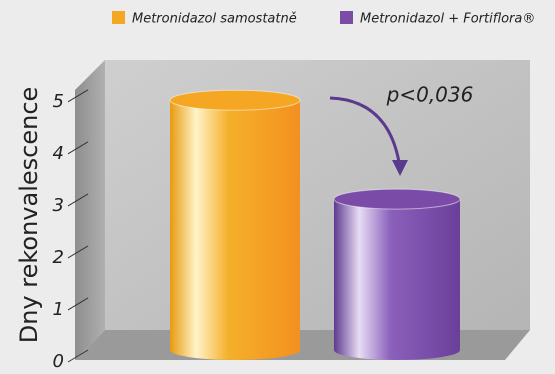 The width and height of the screenshot is (555, 374). I want to click on bar, so click(397, 279).